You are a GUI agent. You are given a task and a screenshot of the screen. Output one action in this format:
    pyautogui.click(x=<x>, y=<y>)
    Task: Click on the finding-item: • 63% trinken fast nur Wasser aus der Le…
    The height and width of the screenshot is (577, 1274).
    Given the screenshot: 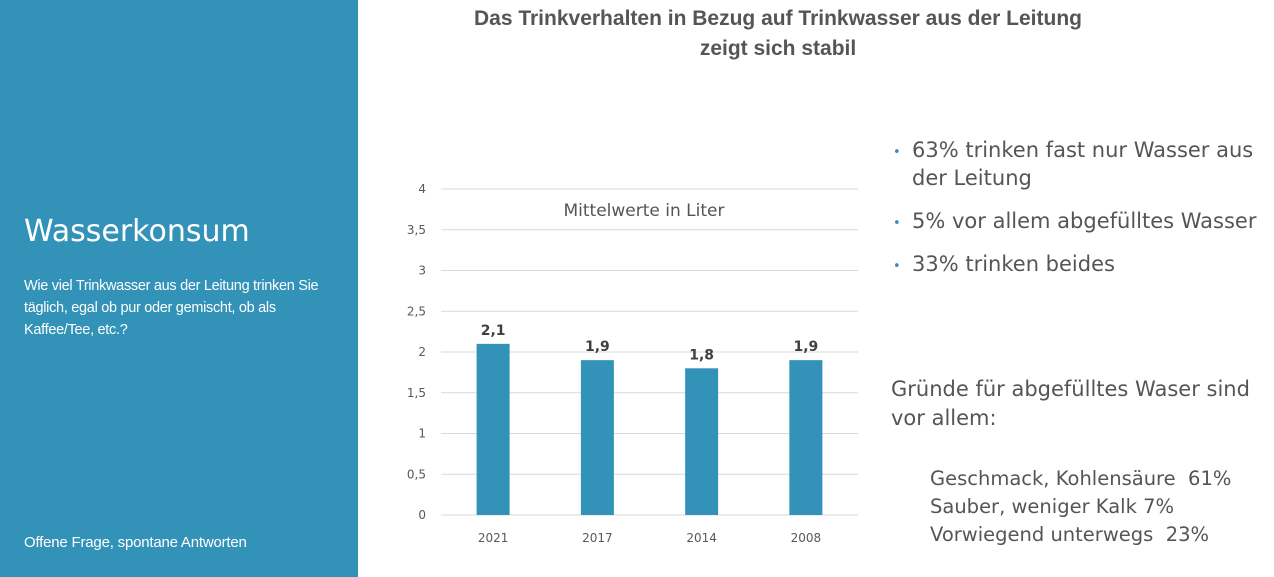 What is the action you would take?
    pyautogui.click(x=1076, y=164)
    